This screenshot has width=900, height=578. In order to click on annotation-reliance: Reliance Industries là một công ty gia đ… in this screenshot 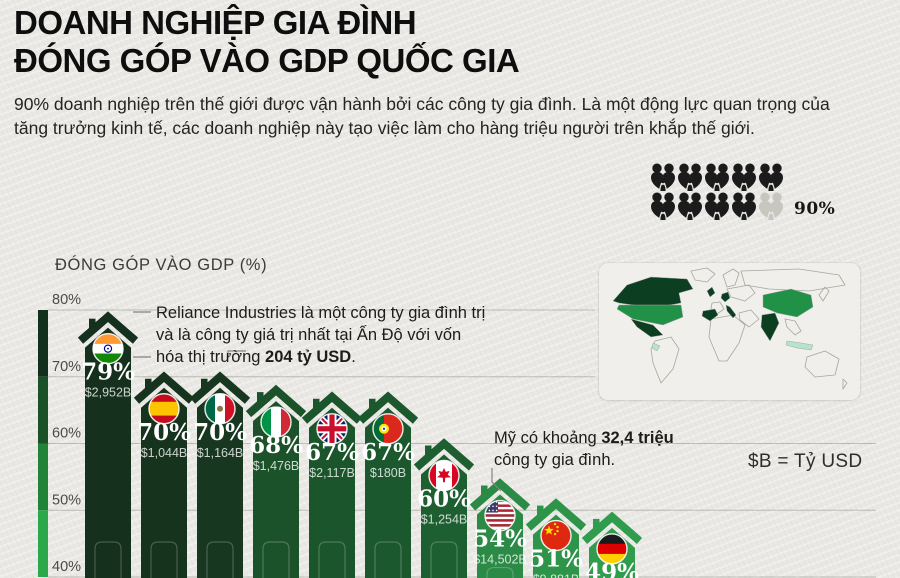, I will do `click(321, 335)`.